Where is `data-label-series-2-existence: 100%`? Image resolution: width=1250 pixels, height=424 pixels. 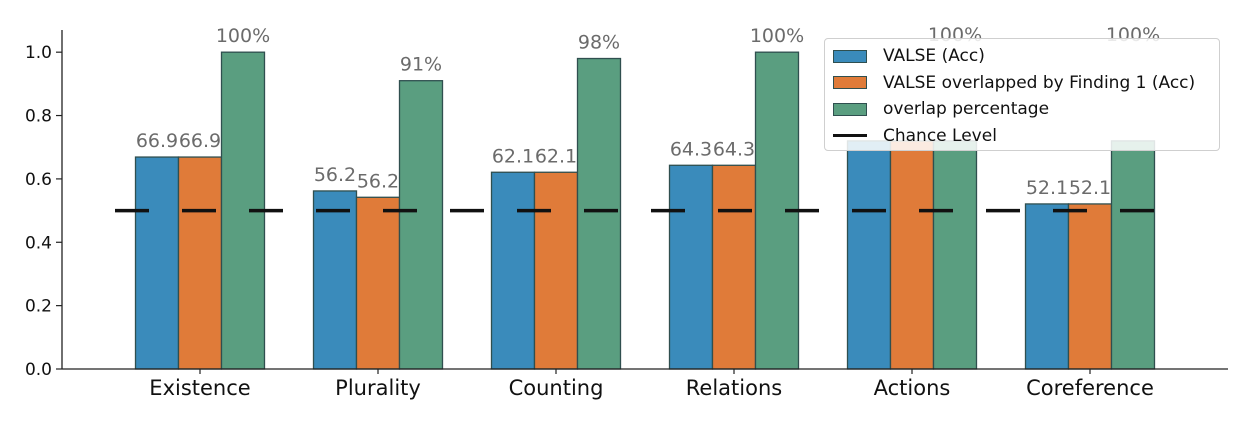 data-label-series-2-existence: 100% is located at coordinates (243, 36).